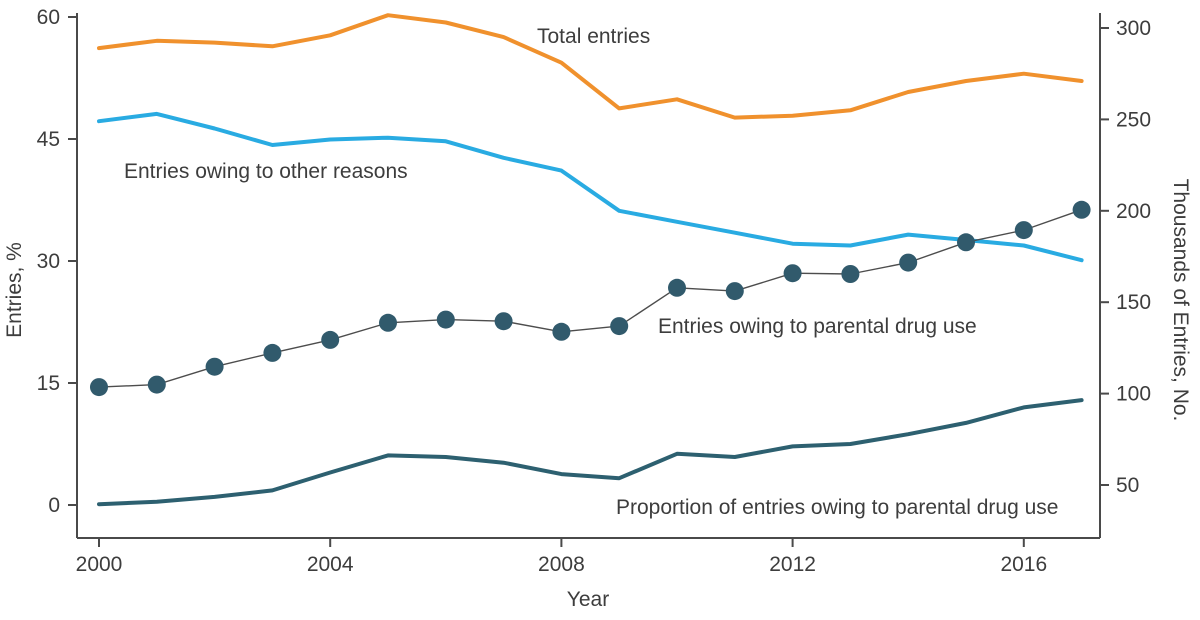 The width and height of the screenshot is (1200, 620). I want to click on x-axis-tick-label: 2004, so click(330, 564).